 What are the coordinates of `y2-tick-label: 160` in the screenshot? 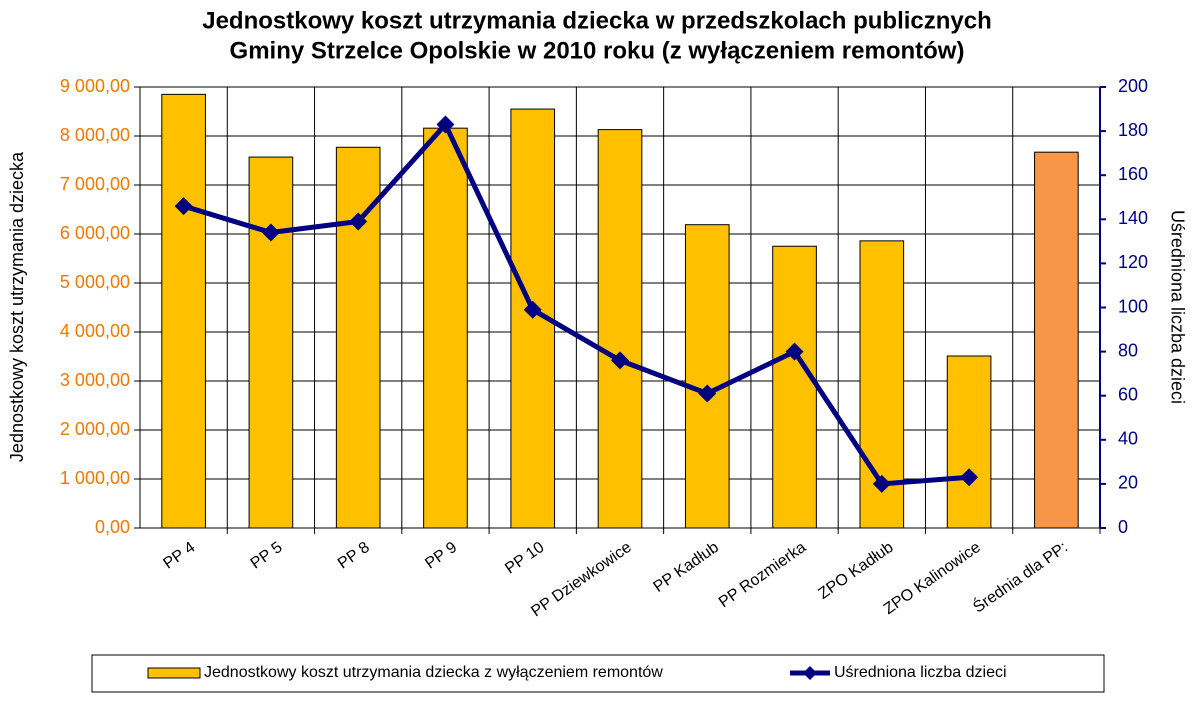 It's located at (1133, 174).